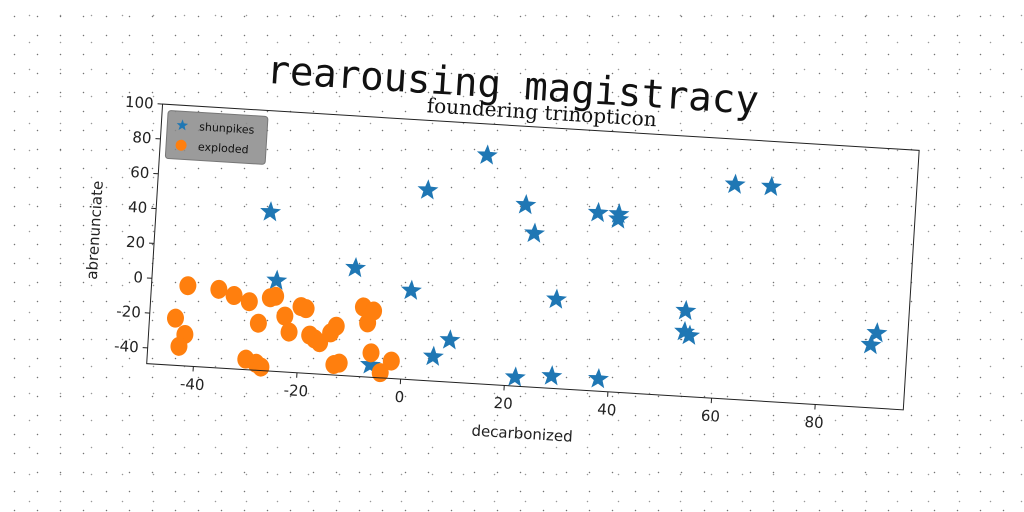 This screenshot has width=1024, height=512. I want to click on series-exploded, so click(283, 329).